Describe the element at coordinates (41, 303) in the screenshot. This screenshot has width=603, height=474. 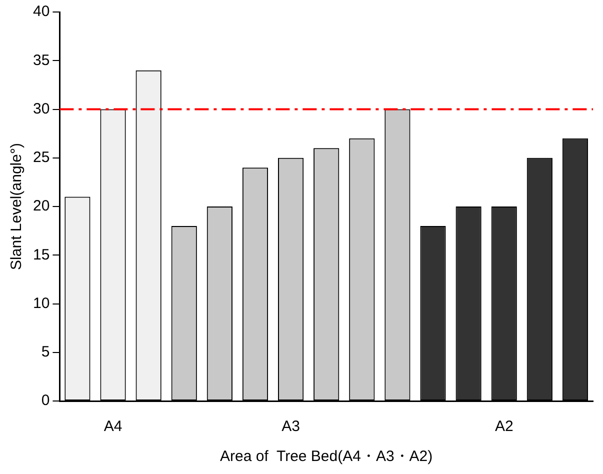
I see `y-tick-label: 10` at that location.